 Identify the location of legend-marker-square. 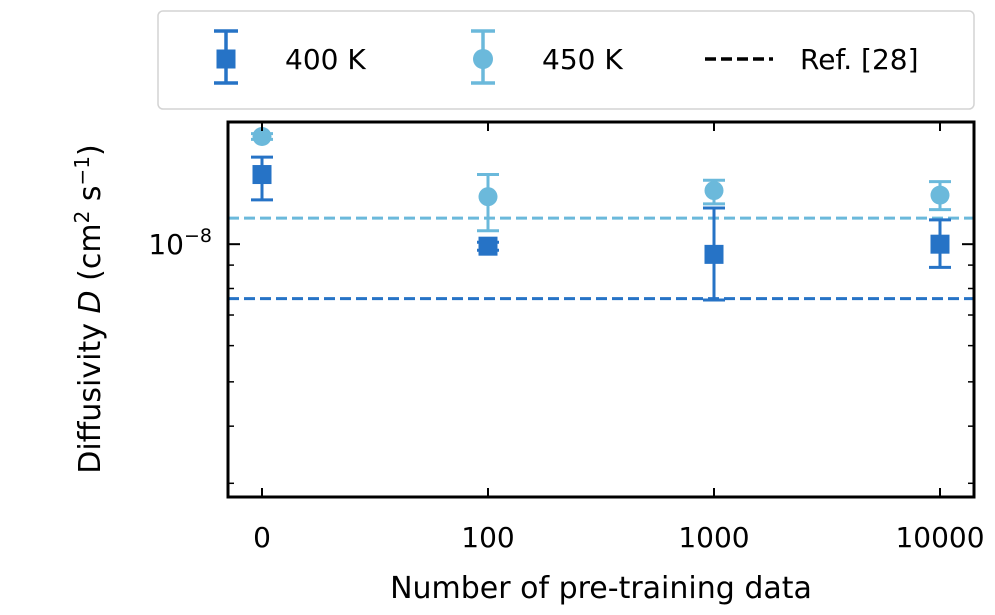
(226, 59).